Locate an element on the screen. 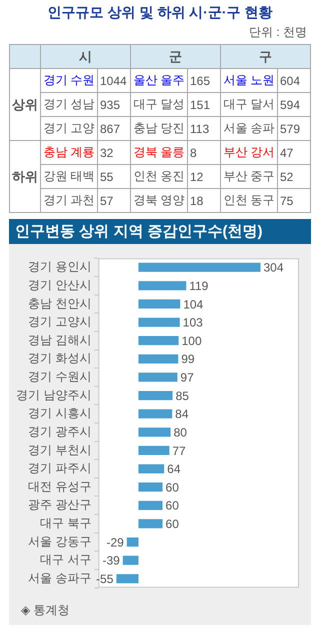 Image resolution: width=320 pixels, height=634 pixels. category-label: 울산 울주 is located at coordinates (159, 80).